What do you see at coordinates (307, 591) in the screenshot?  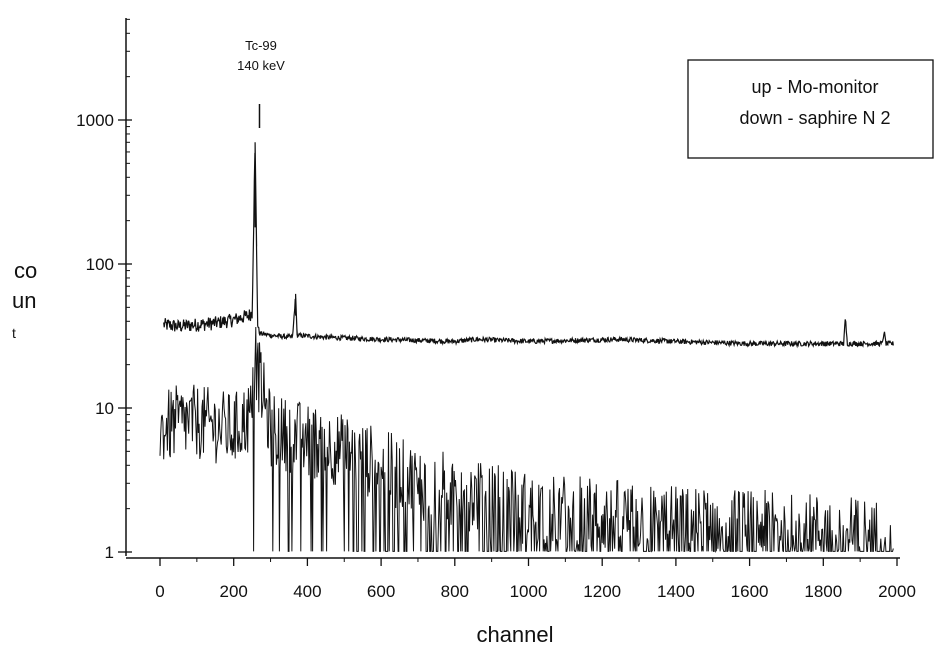 I see `x-tick-label: 400` at bounding box center [307, 591].